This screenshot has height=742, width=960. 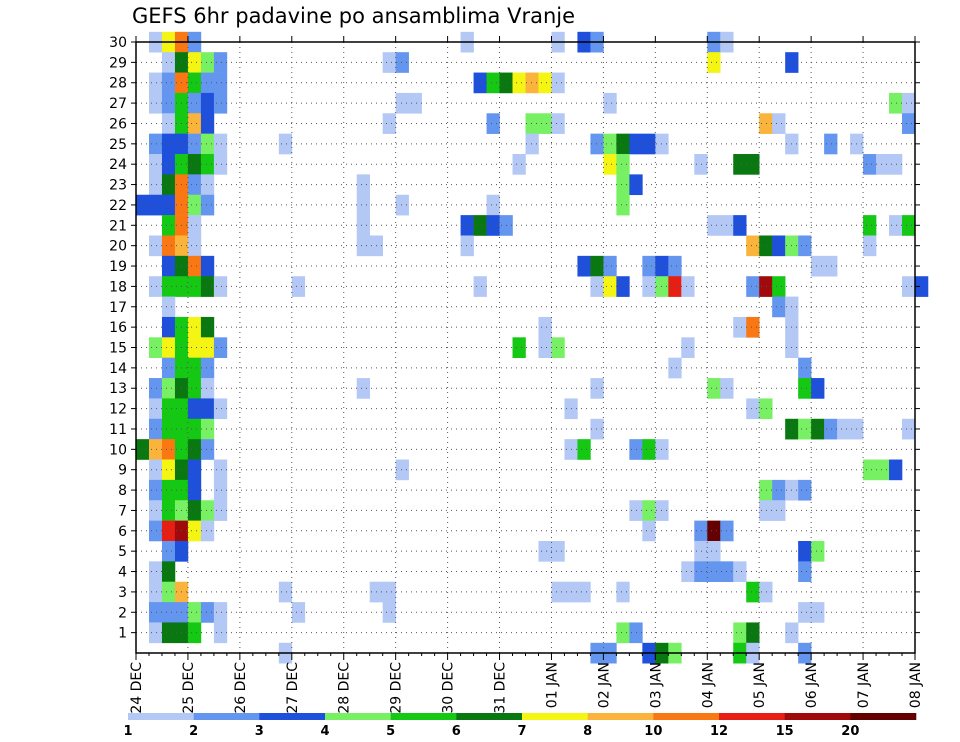 I want to click on y-tick-label: 8, so click(x=122, y=491).